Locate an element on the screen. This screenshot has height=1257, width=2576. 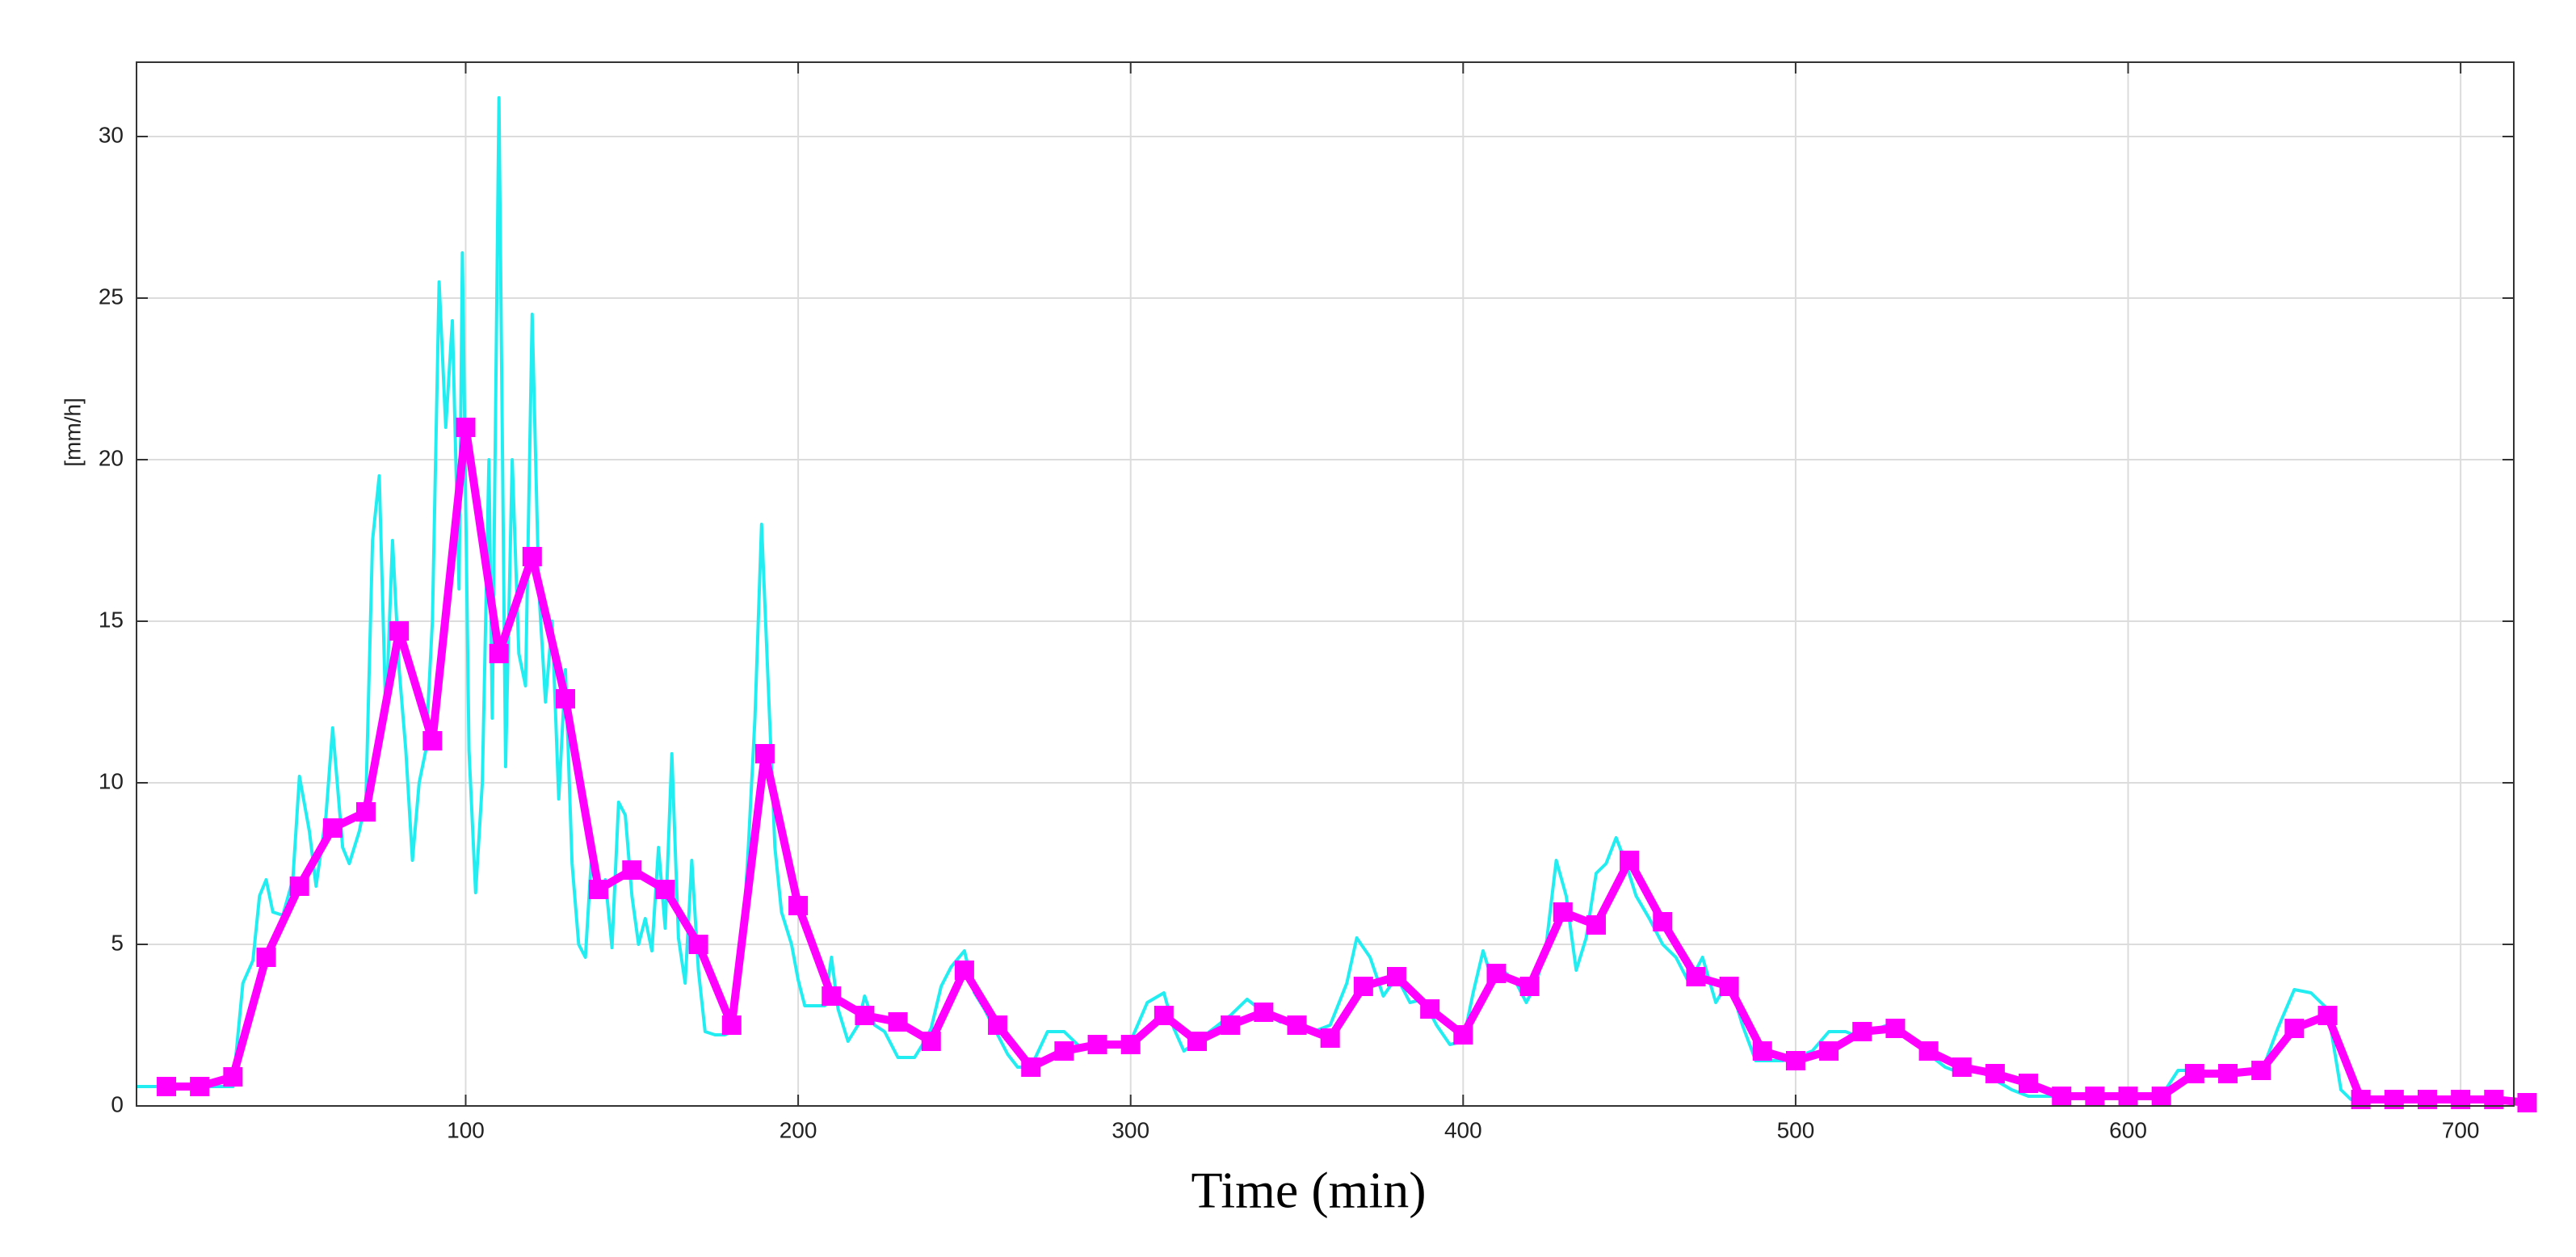
x-tick-label: 200 is located at coordinates (799, 1129).